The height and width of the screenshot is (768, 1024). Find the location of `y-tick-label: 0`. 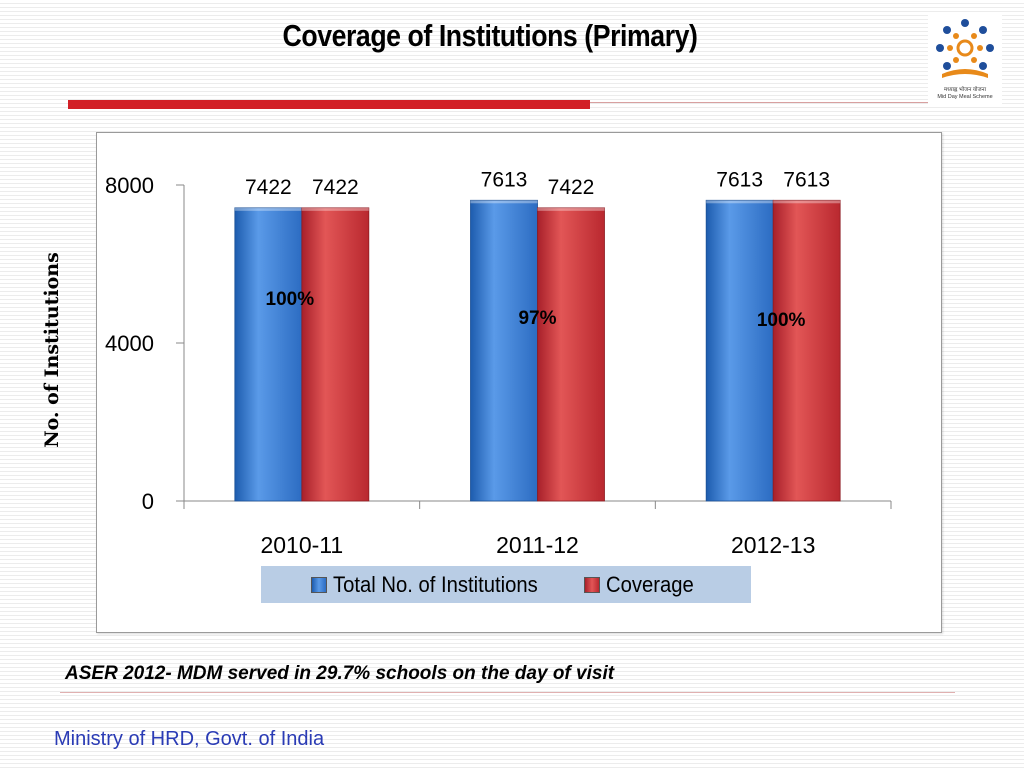

y-tick-label: 0 is located at coordinates (148, 501).